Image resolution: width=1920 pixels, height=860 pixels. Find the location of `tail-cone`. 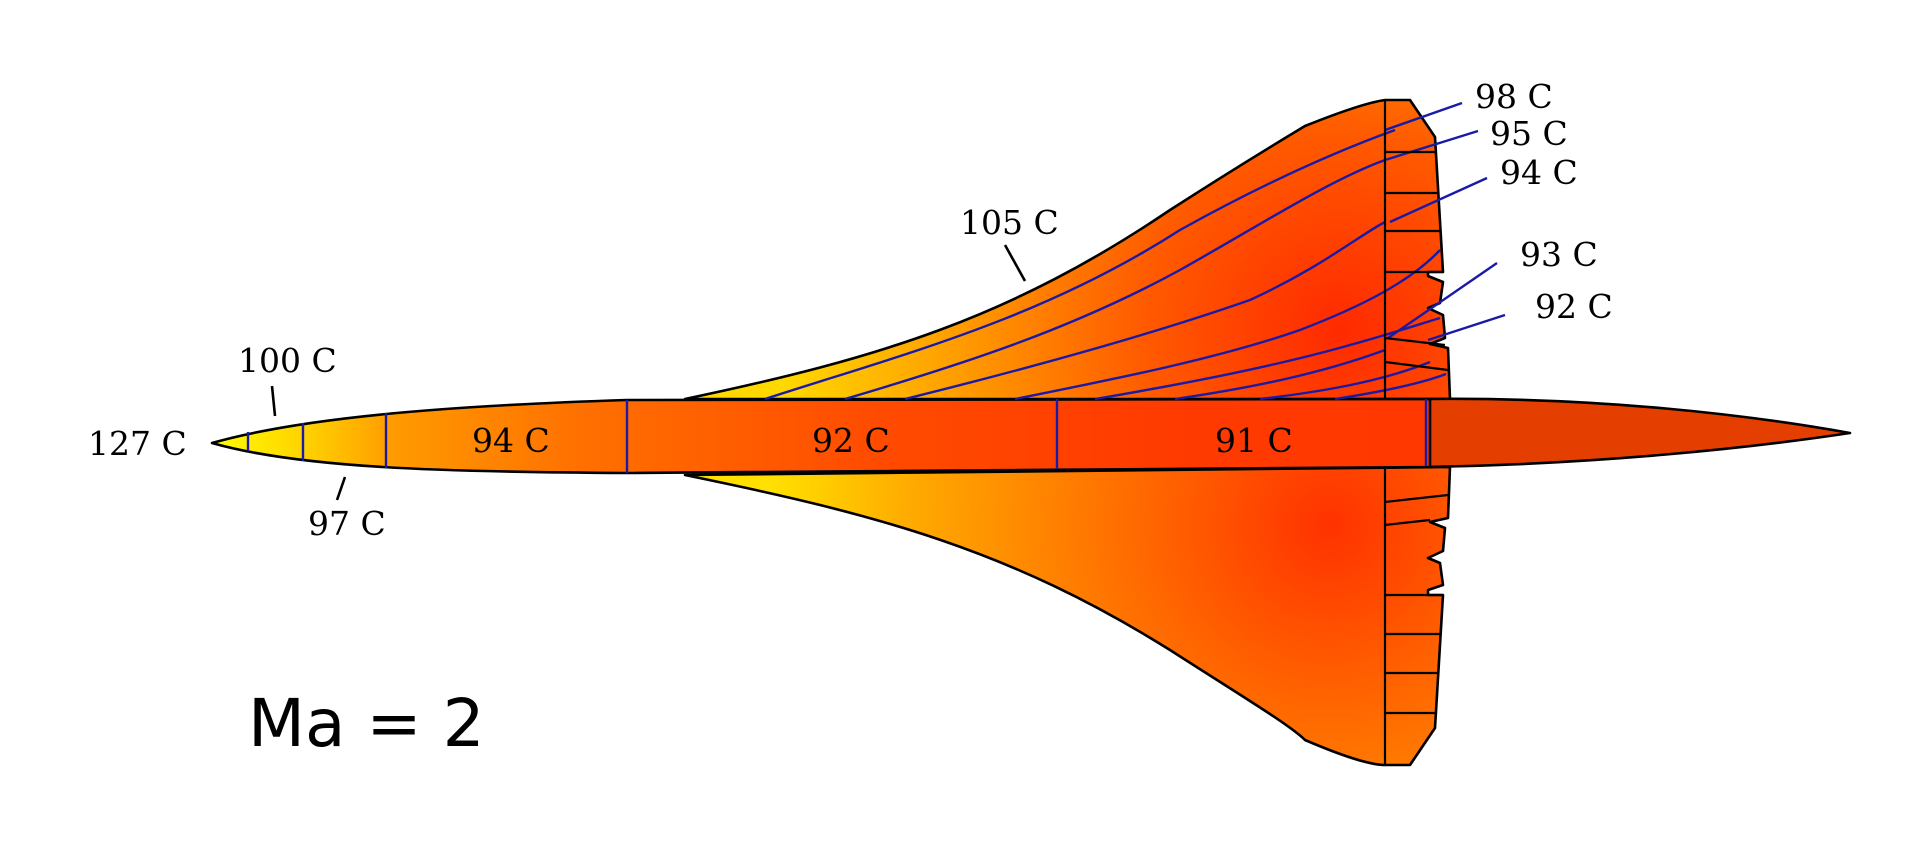

tail-cone is located at coordinates (1638, 433).